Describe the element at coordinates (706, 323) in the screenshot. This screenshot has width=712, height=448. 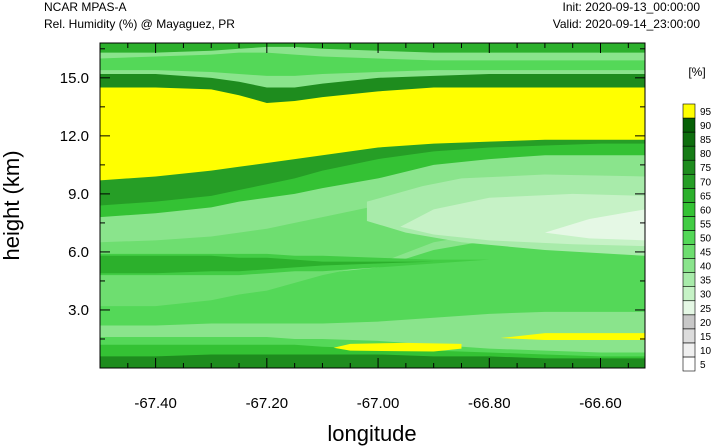
I see `colorbar-label: 20` at that location.